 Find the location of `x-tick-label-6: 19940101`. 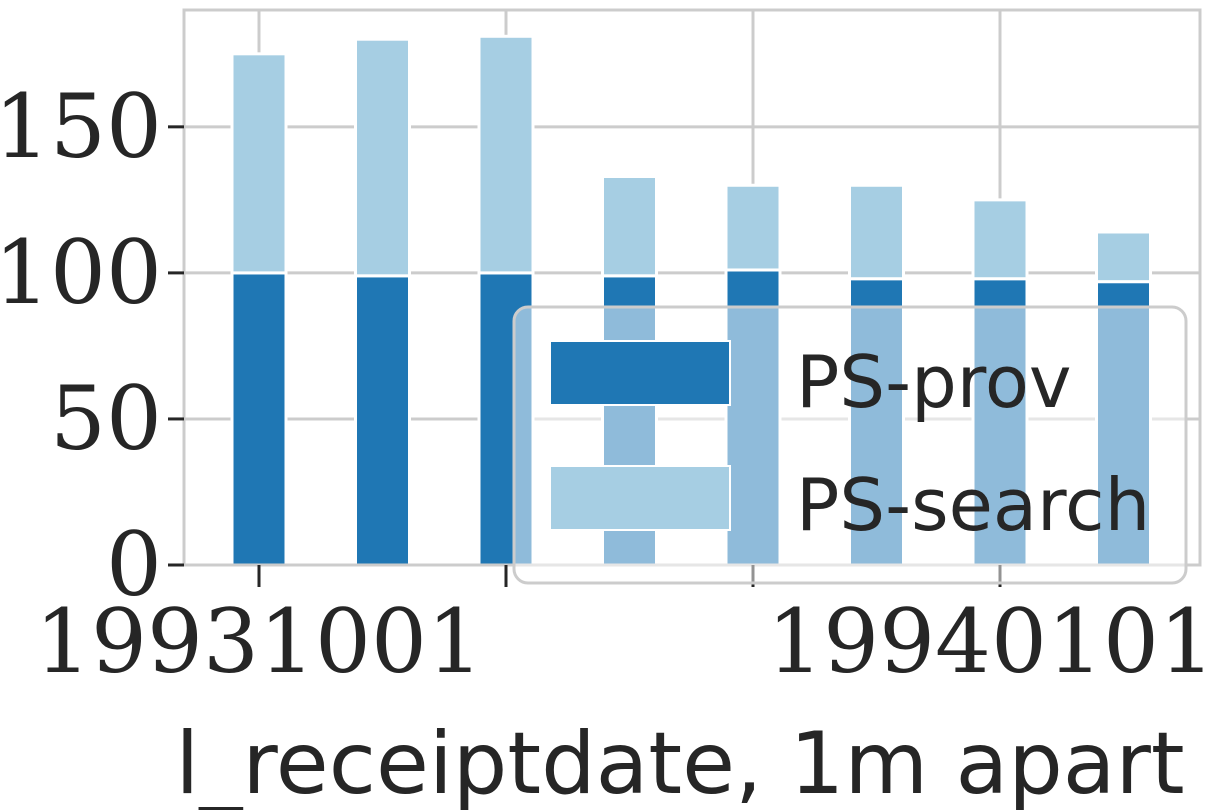

x-tick-label-6: 19940101 is located at coordinates (991, 641).